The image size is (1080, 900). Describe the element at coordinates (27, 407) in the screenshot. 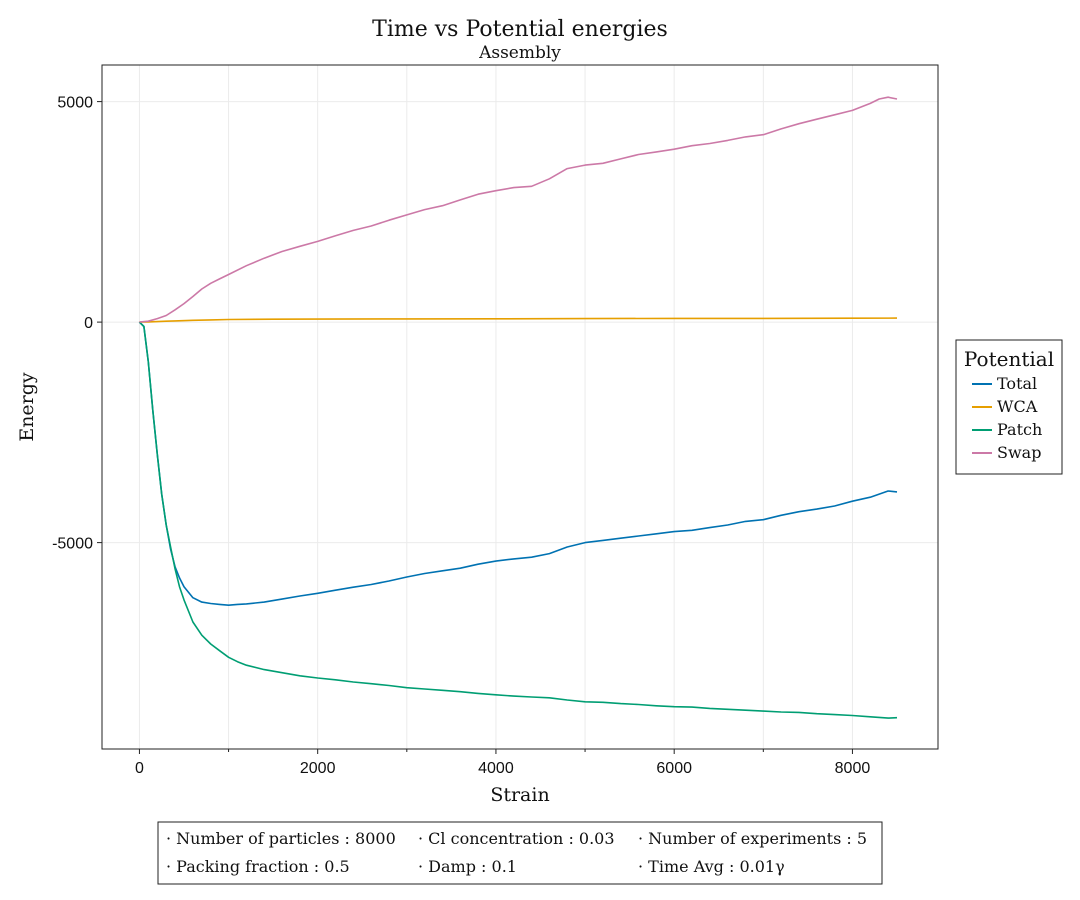

I see `y-axis-label: Energy` at that location.